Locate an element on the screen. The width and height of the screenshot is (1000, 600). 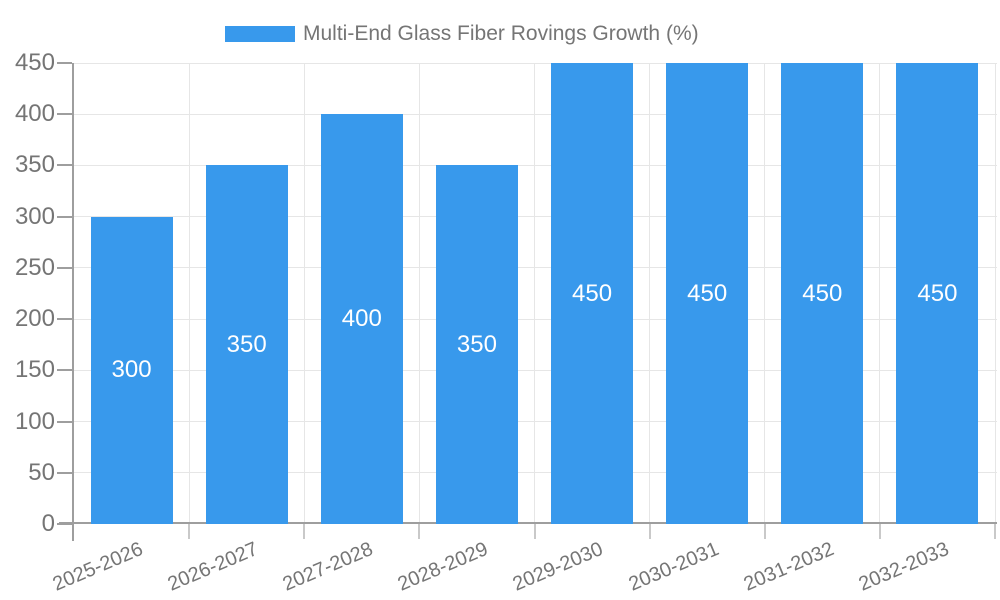
legend-swatch is located at coordinates (260, 34).